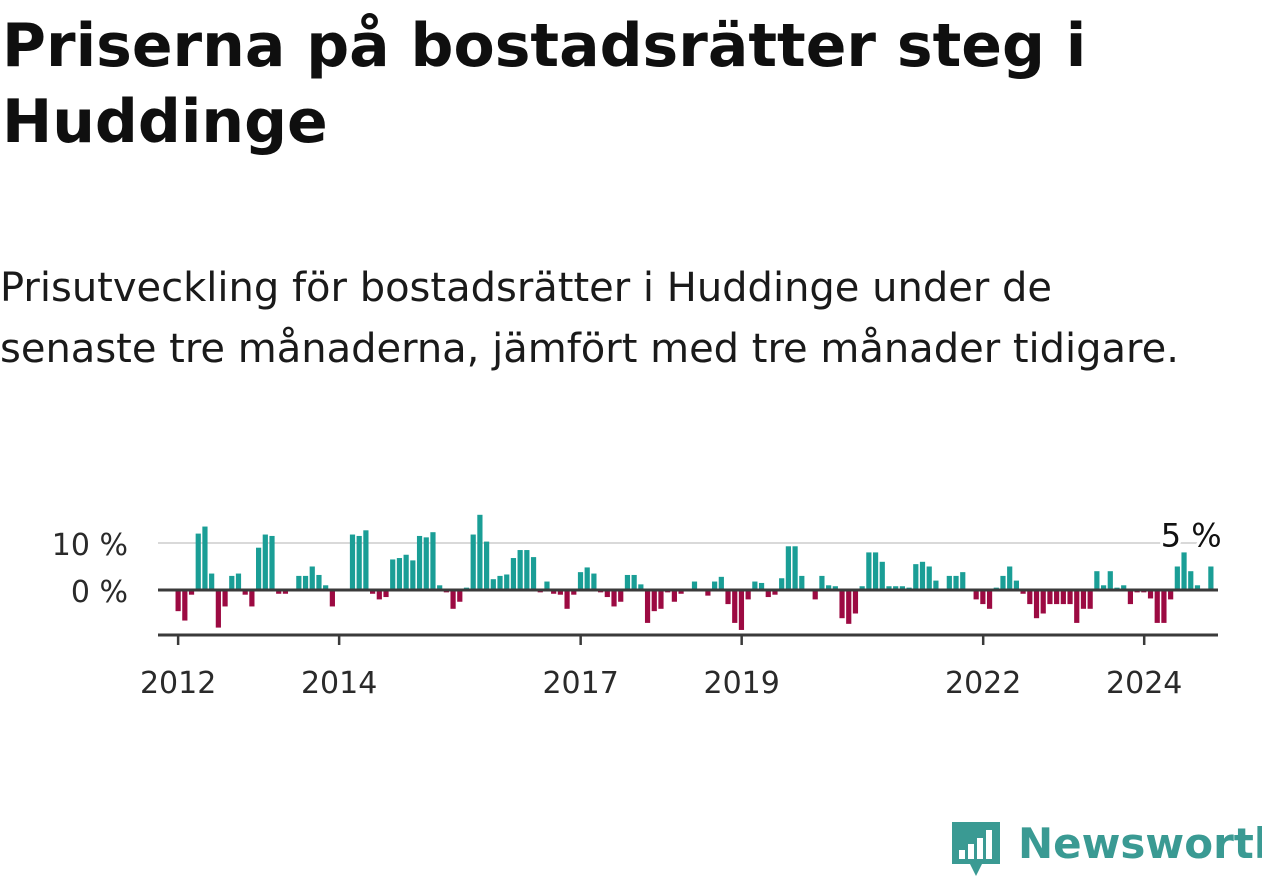 Image resolution: width=1262 pixels, height=879 pixels. What do you see at coordinates (339, 683) in the screenshot?
I see `x-tick-label: 2014` at bounding box center [339, 683].